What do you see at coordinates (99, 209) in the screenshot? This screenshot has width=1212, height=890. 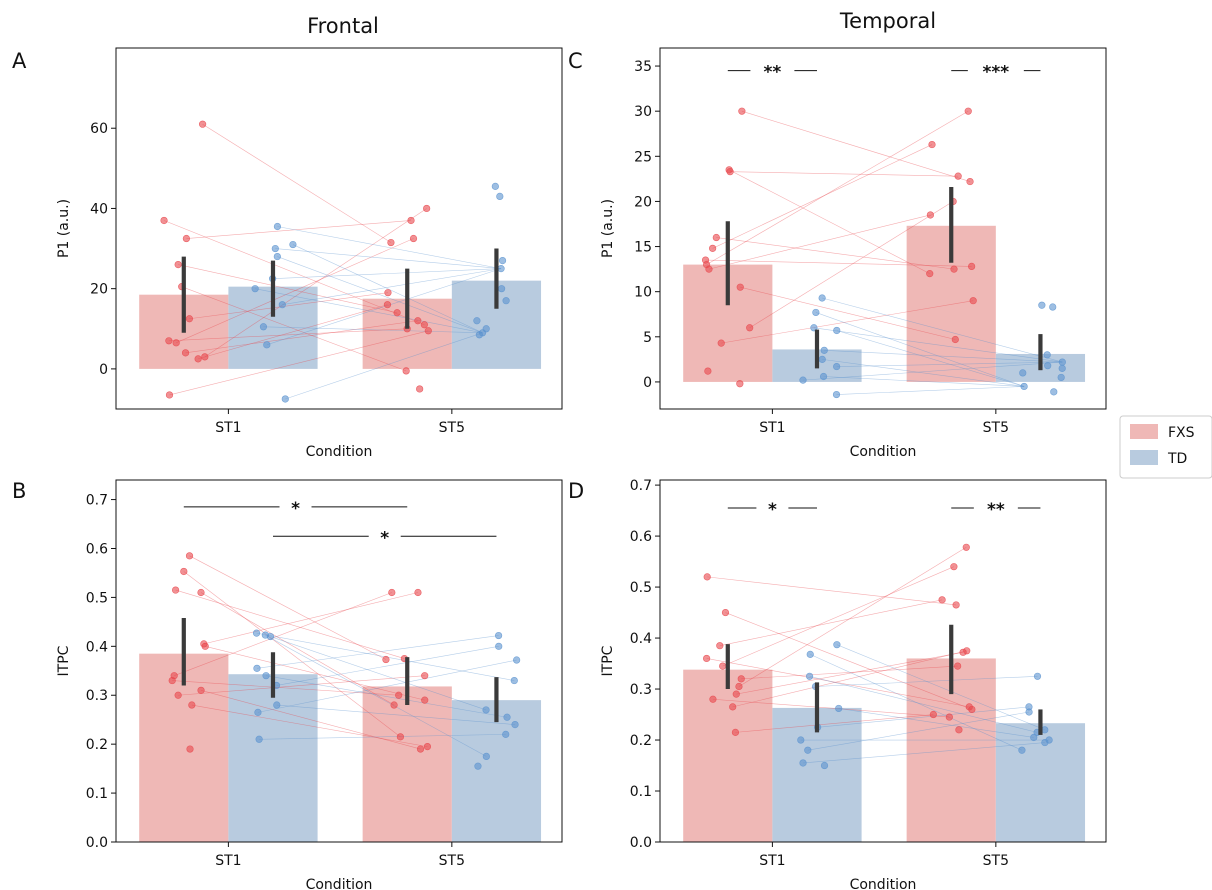 I see `y-tick-label: 40` at bounding box center [99, 209].